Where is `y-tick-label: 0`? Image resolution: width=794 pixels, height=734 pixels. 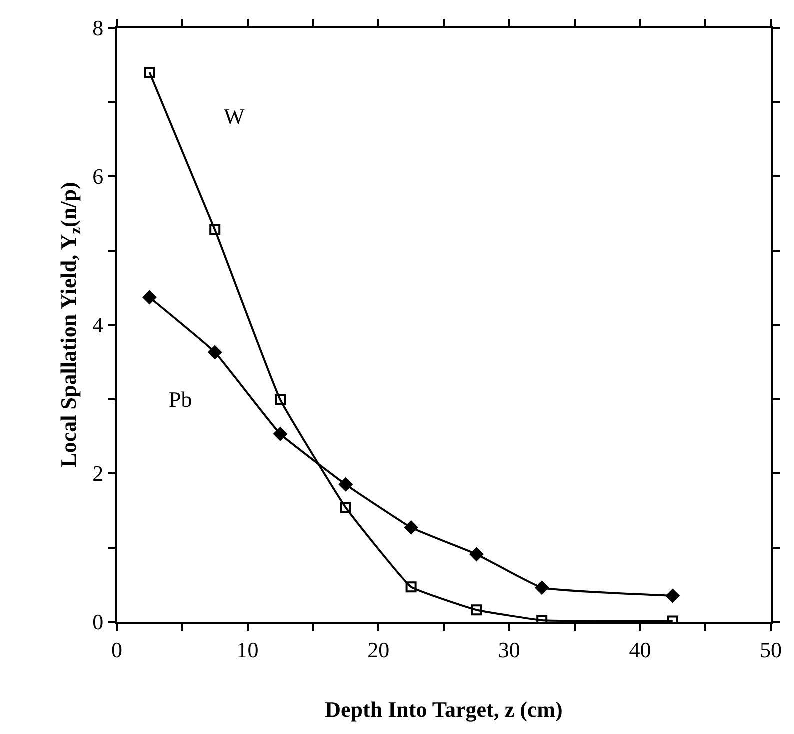
y-tick-label: 0 is located at coordinates (98, 622).